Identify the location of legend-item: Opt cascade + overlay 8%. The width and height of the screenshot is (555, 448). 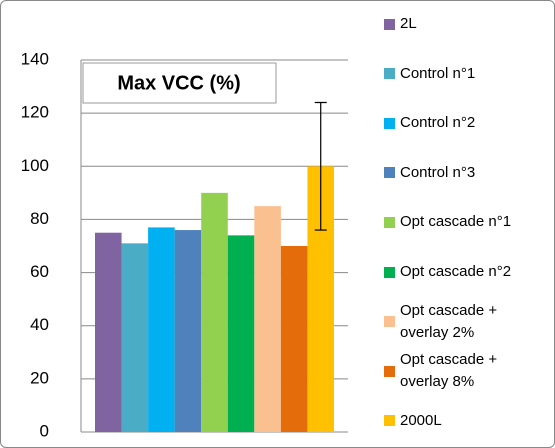
(440, 371).